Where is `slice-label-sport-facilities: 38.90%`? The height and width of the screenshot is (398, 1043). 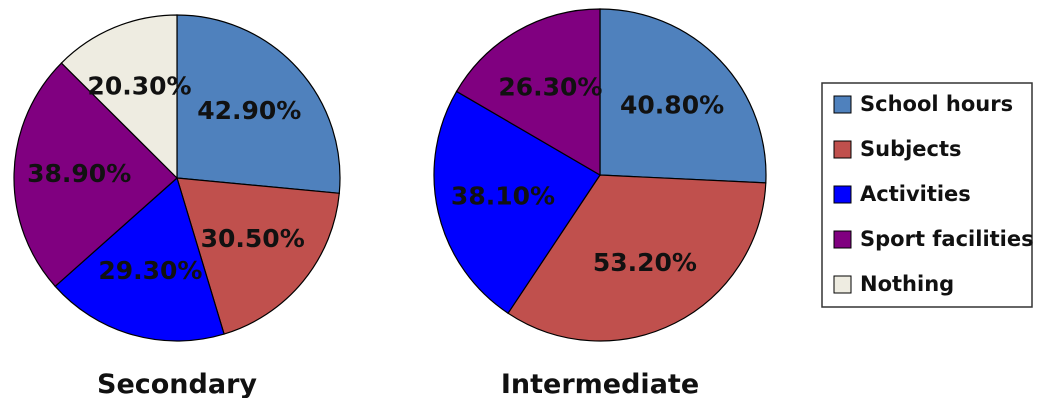
slice-label-sport-facilities: 38.90% is located at coordinates (79, 173).